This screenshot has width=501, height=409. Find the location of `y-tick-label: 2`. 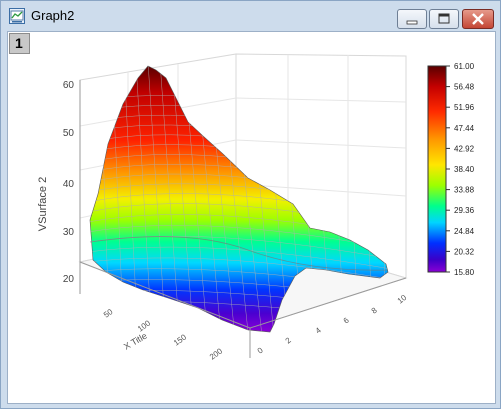

y-tick-label: 2 is located at coordinates (288, 340).